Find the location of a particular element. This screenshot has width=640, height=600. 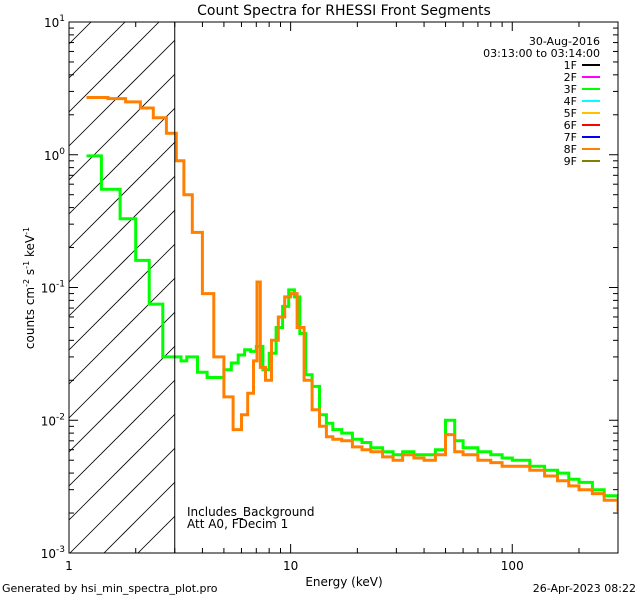

x-tick-label: 10 is located at coordinates (290, 566).